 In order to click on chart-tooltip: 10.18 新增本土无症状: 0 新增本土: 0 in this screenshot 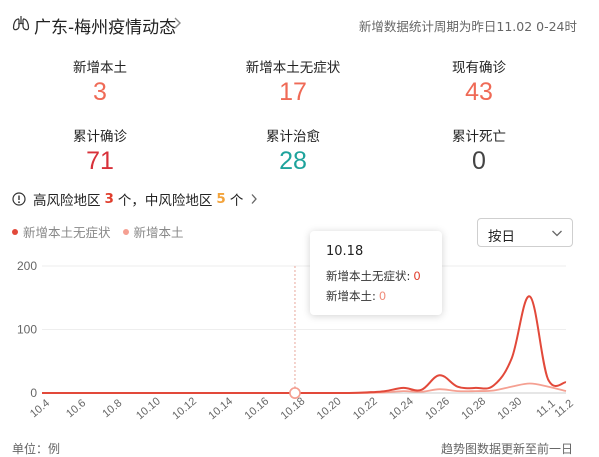, I will do `click(376, 273)`.